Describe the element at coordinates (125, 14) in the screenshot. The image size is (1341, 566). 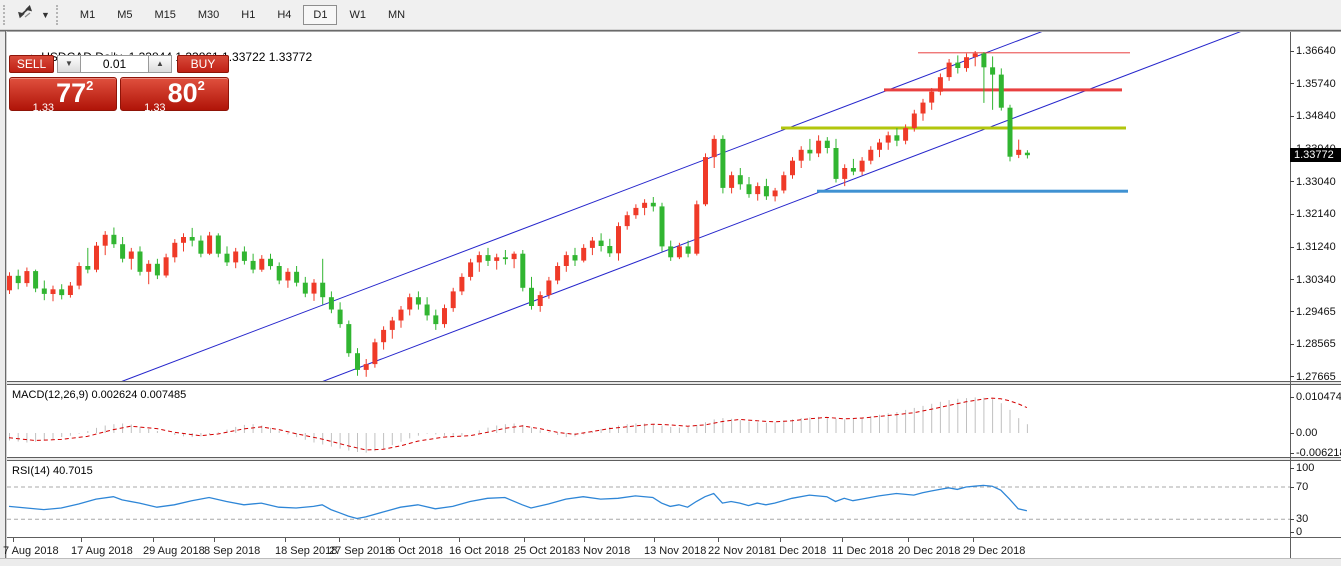
I see `timeframe-button-M5: M5` at that location.